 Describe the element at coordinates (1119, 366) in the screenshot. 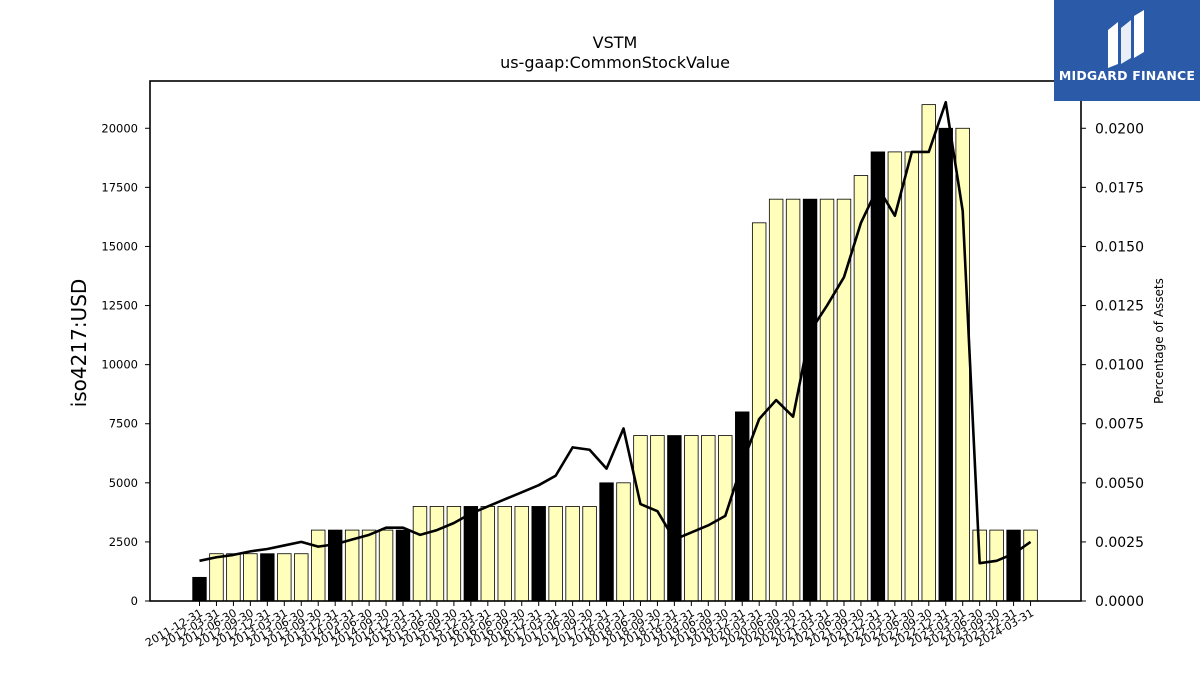

I see `y2-tick-label: 0.0100` at that location.